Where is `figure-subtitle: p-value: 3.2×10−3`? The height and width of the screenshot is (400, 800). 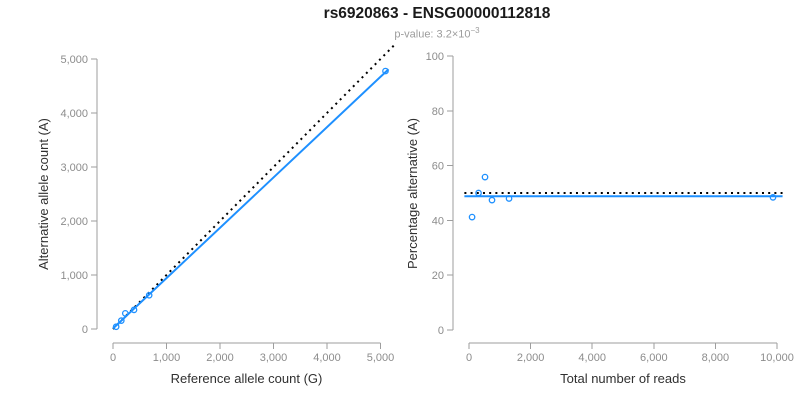
figure-subtitle: p-value: 3.2×10−3 is located at coordinates (437, 33).